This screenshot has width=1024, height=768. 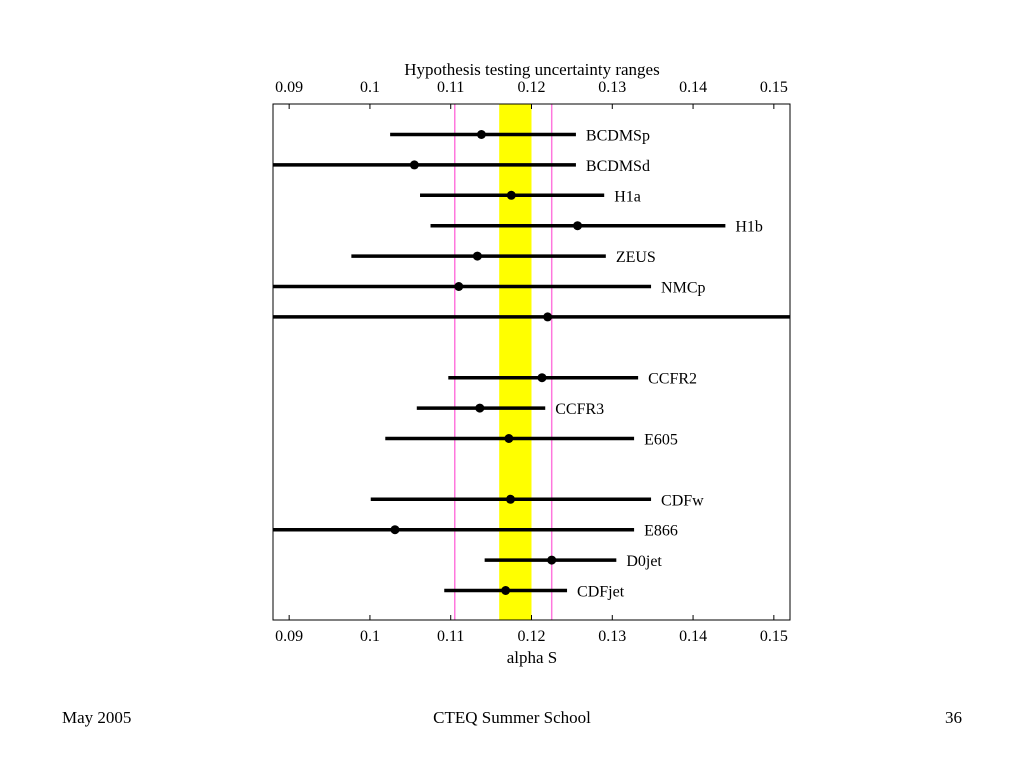 I want to click on top-tick-label: 0.14, so click(x=693, y=87).